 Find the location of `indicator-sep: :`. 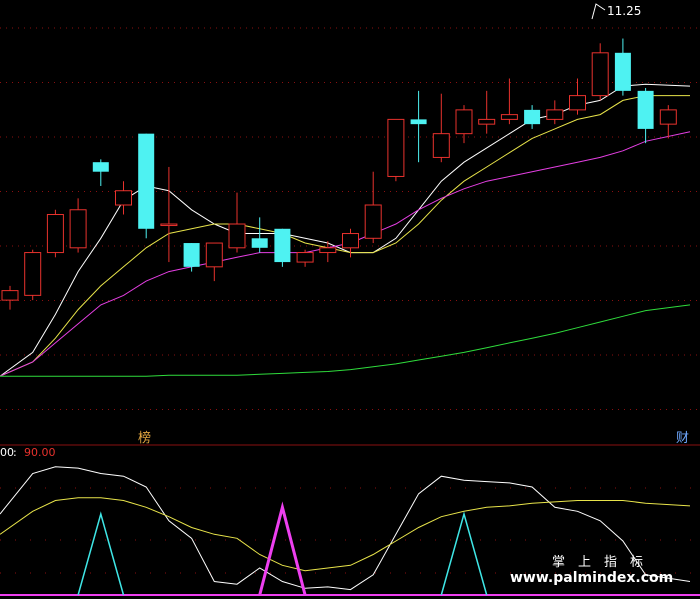

indicator-sep: : is located at coordinates (15, 452).